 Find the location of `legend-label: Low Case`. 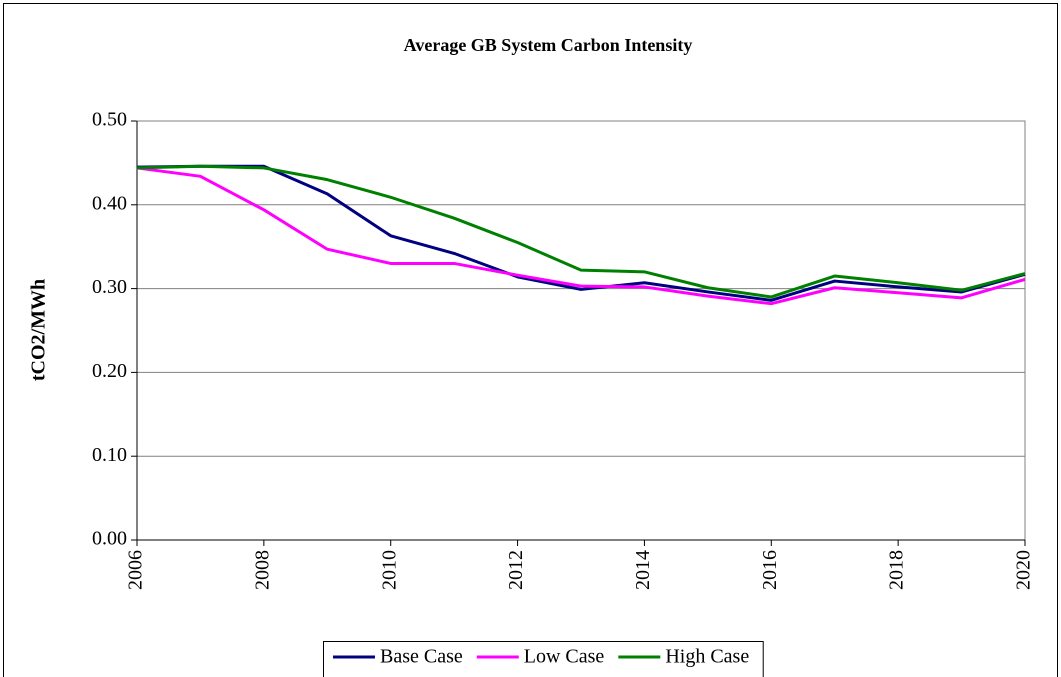

legend-label: Low Case is located at coordinates (564, 657).